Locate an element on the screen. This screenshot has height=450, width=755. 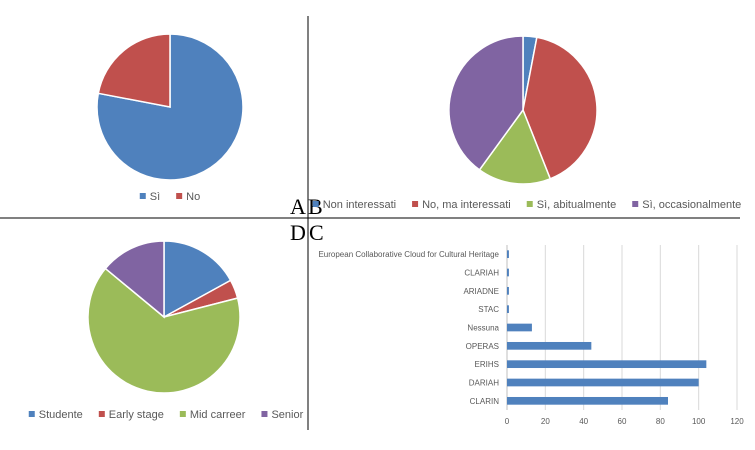
panel-a-pie-chart: Sì No is located at coordinates (170, 118).